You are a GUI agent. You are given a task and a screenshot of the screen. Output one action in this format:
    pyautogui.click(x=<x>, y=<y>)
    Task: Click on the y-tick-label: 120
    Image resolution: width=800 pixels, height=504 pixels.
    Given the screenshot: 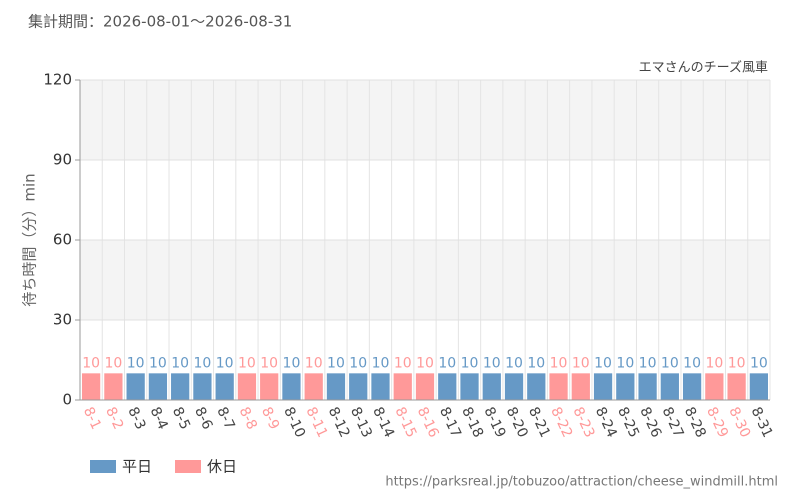 What is the action you would take?
    pyautogui.click(x=57, y=80)
    